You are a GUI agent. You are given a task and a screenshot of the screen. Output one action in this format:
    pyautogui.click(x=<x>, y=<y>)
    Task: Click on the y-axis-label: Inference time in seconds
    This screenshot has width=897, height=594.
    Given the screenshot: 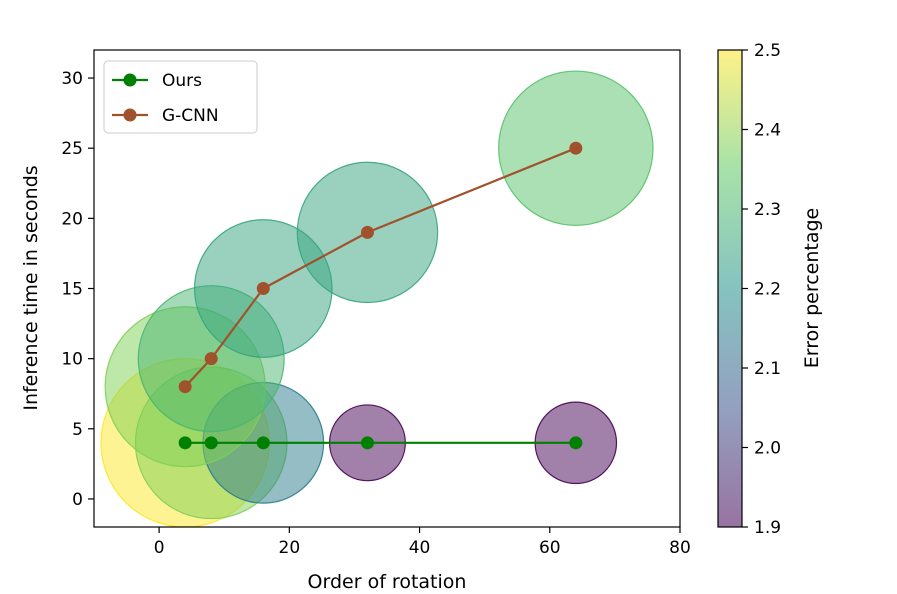 What is the action you would take?
    pyautogui.click(x=31, y=287)
    